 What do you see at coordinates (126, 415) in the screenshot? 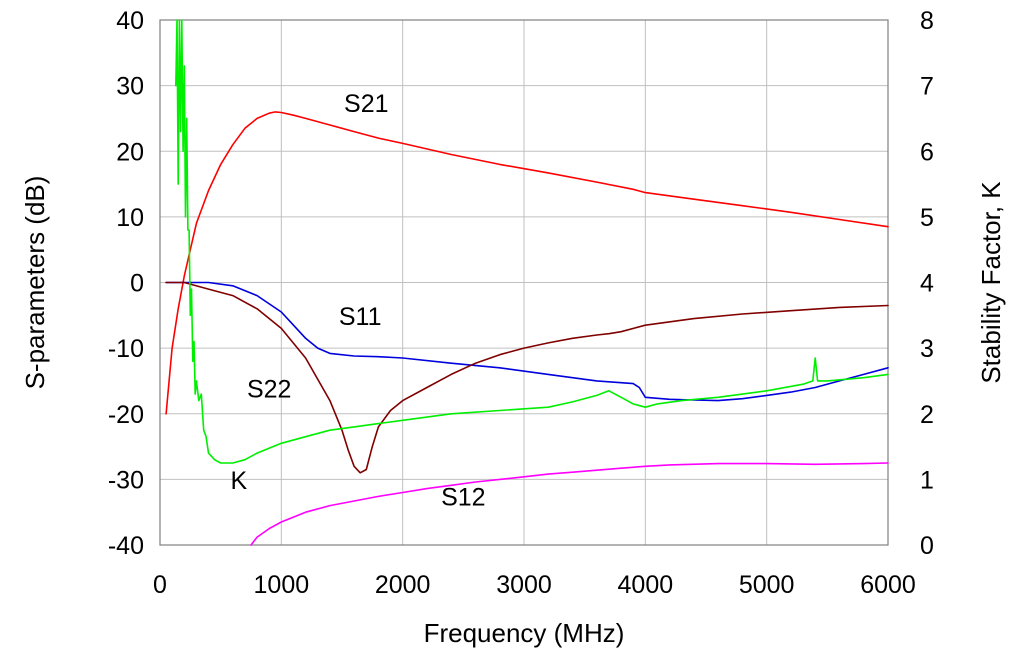
I see `y-tick-label: -20` at bounding box center [126, 415].